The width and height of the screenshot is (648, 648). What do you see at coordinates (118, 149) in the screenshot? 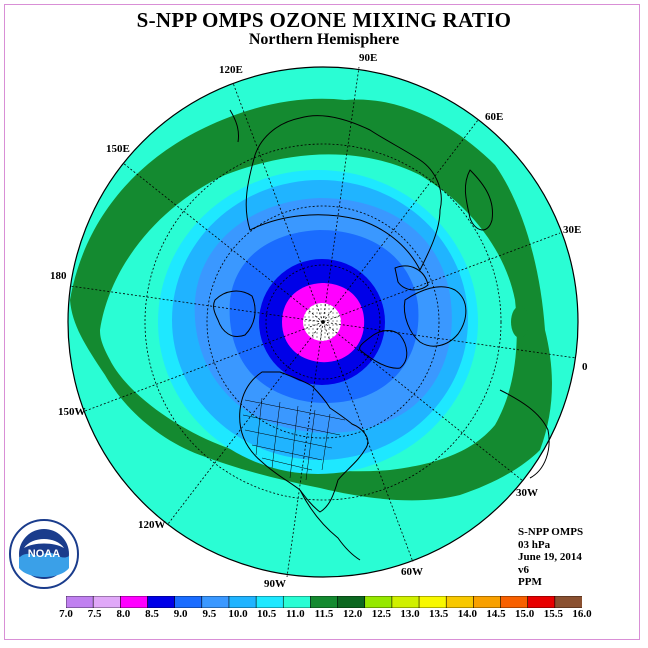
I see `lon-label-150e: 150E` at bounding box center [118, 149].